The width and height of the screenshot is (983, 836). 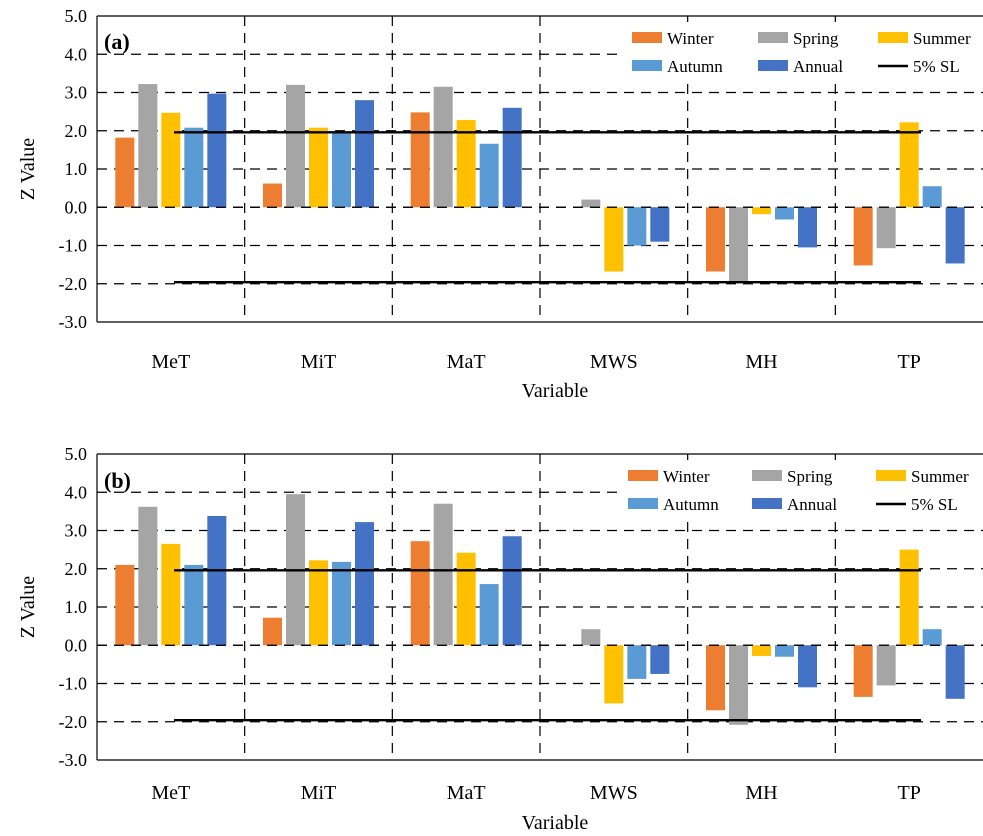 What do you see at coordinates (660, 659) in the screenshot?
I see `bar-annual-mws` at bounding box center [660, 659].